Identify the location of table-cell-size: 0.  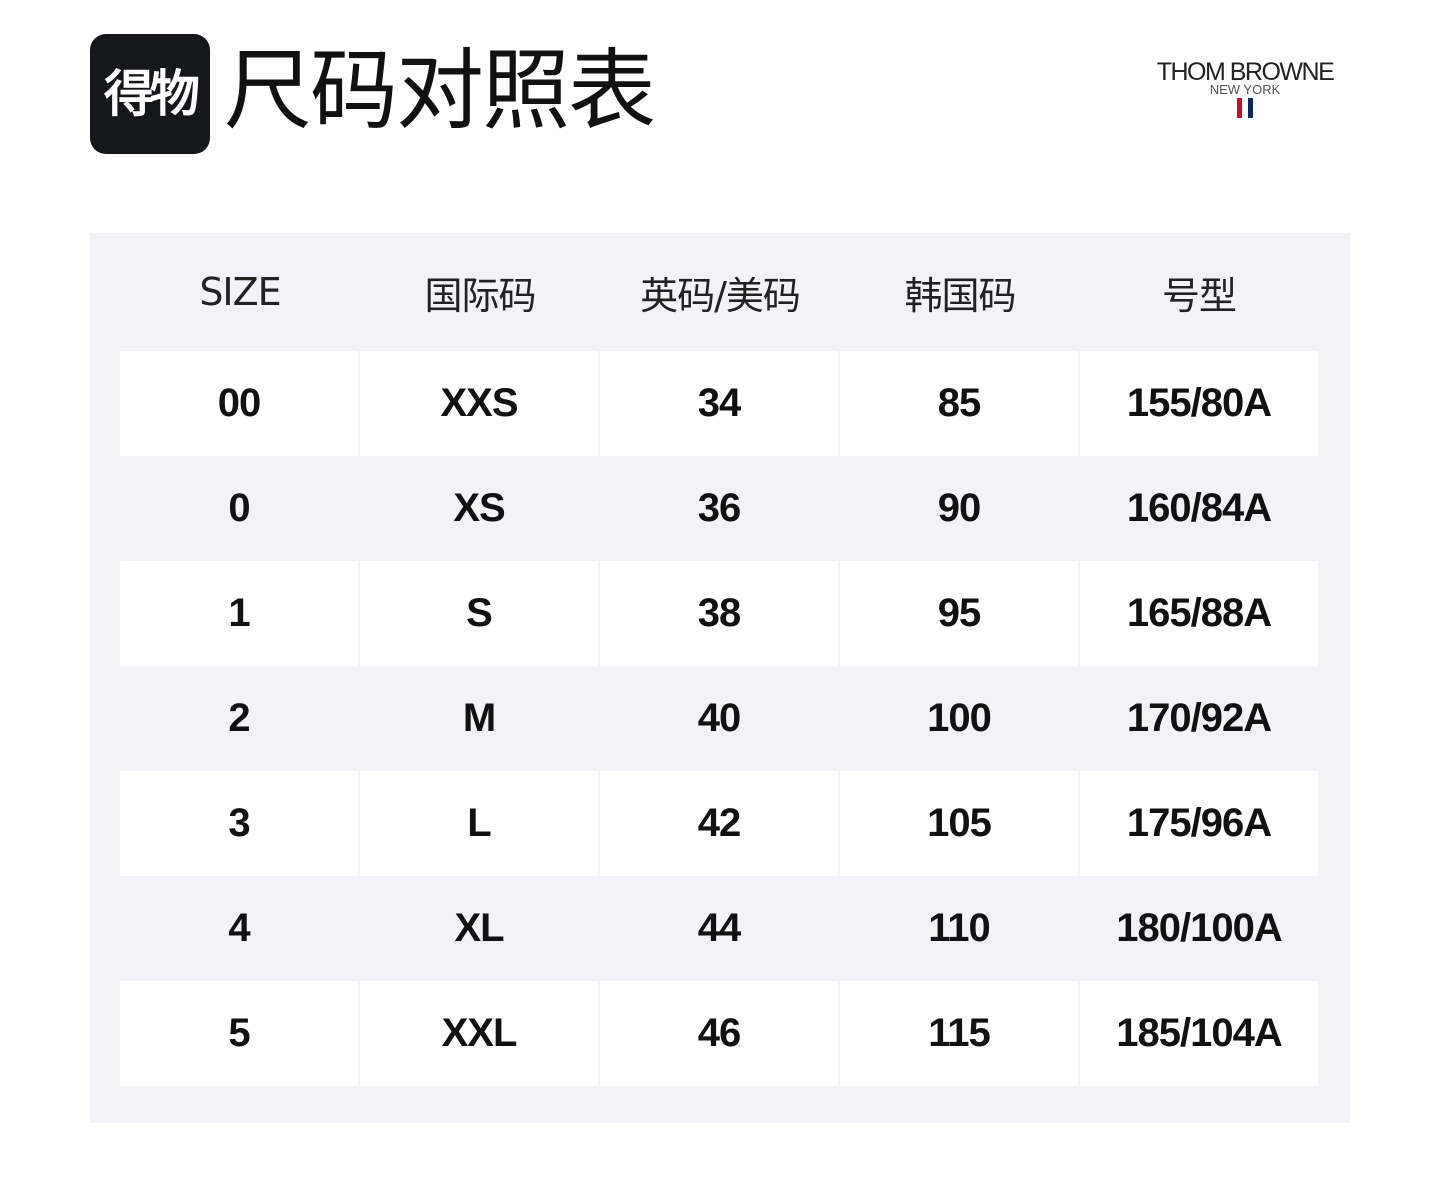
(239, 508).